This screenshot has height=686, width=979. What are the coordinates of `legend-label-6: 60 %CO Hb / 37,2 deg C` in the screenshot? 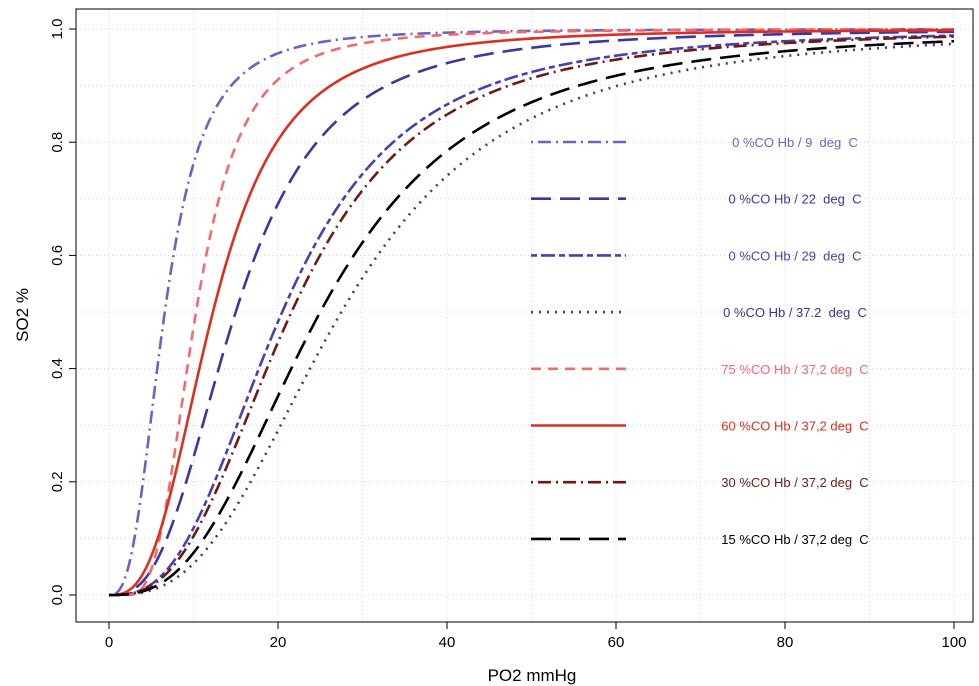 It's located at (794, 426).